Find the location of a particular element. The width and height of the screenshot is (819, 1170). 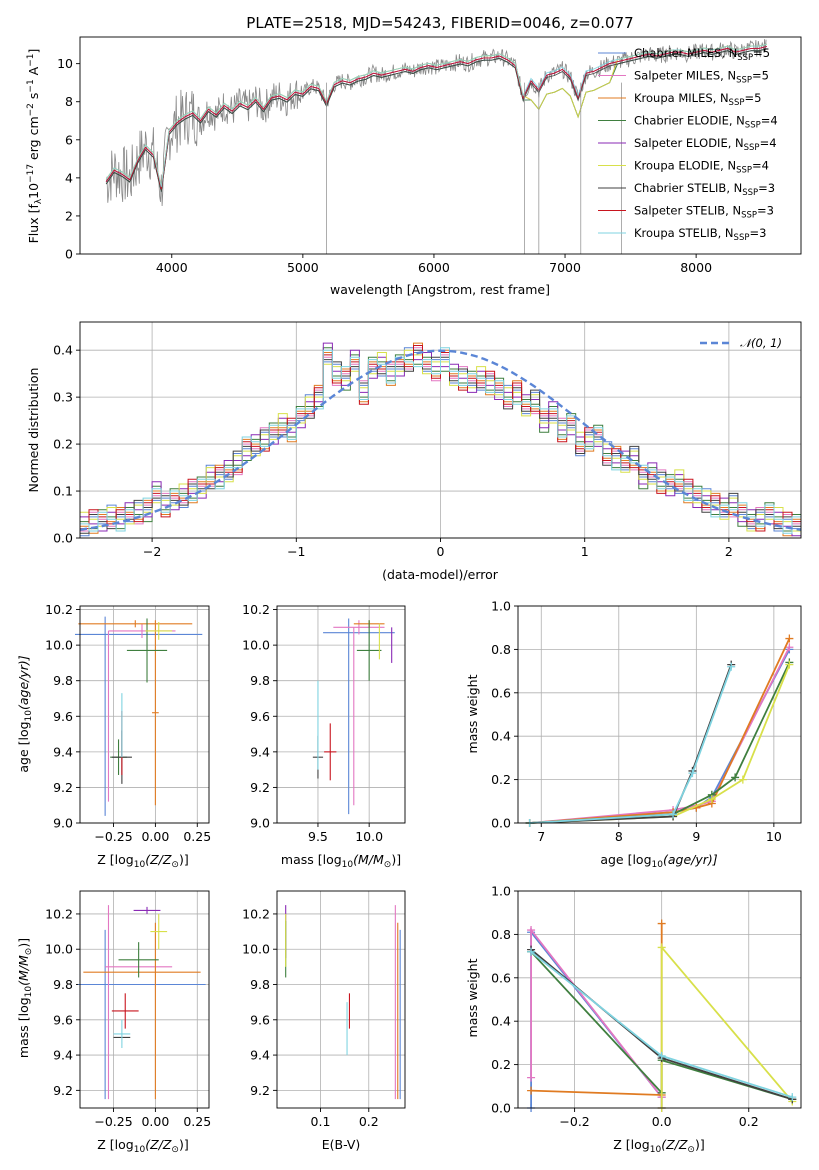

y-tick-label: 4 is located at coordinates (69, 177).